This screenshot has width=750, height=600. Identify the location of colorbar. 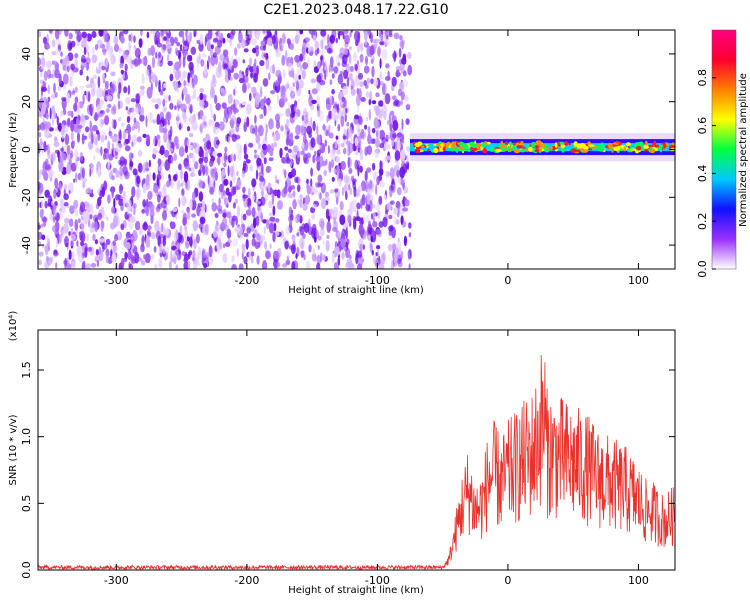
(724, 149).